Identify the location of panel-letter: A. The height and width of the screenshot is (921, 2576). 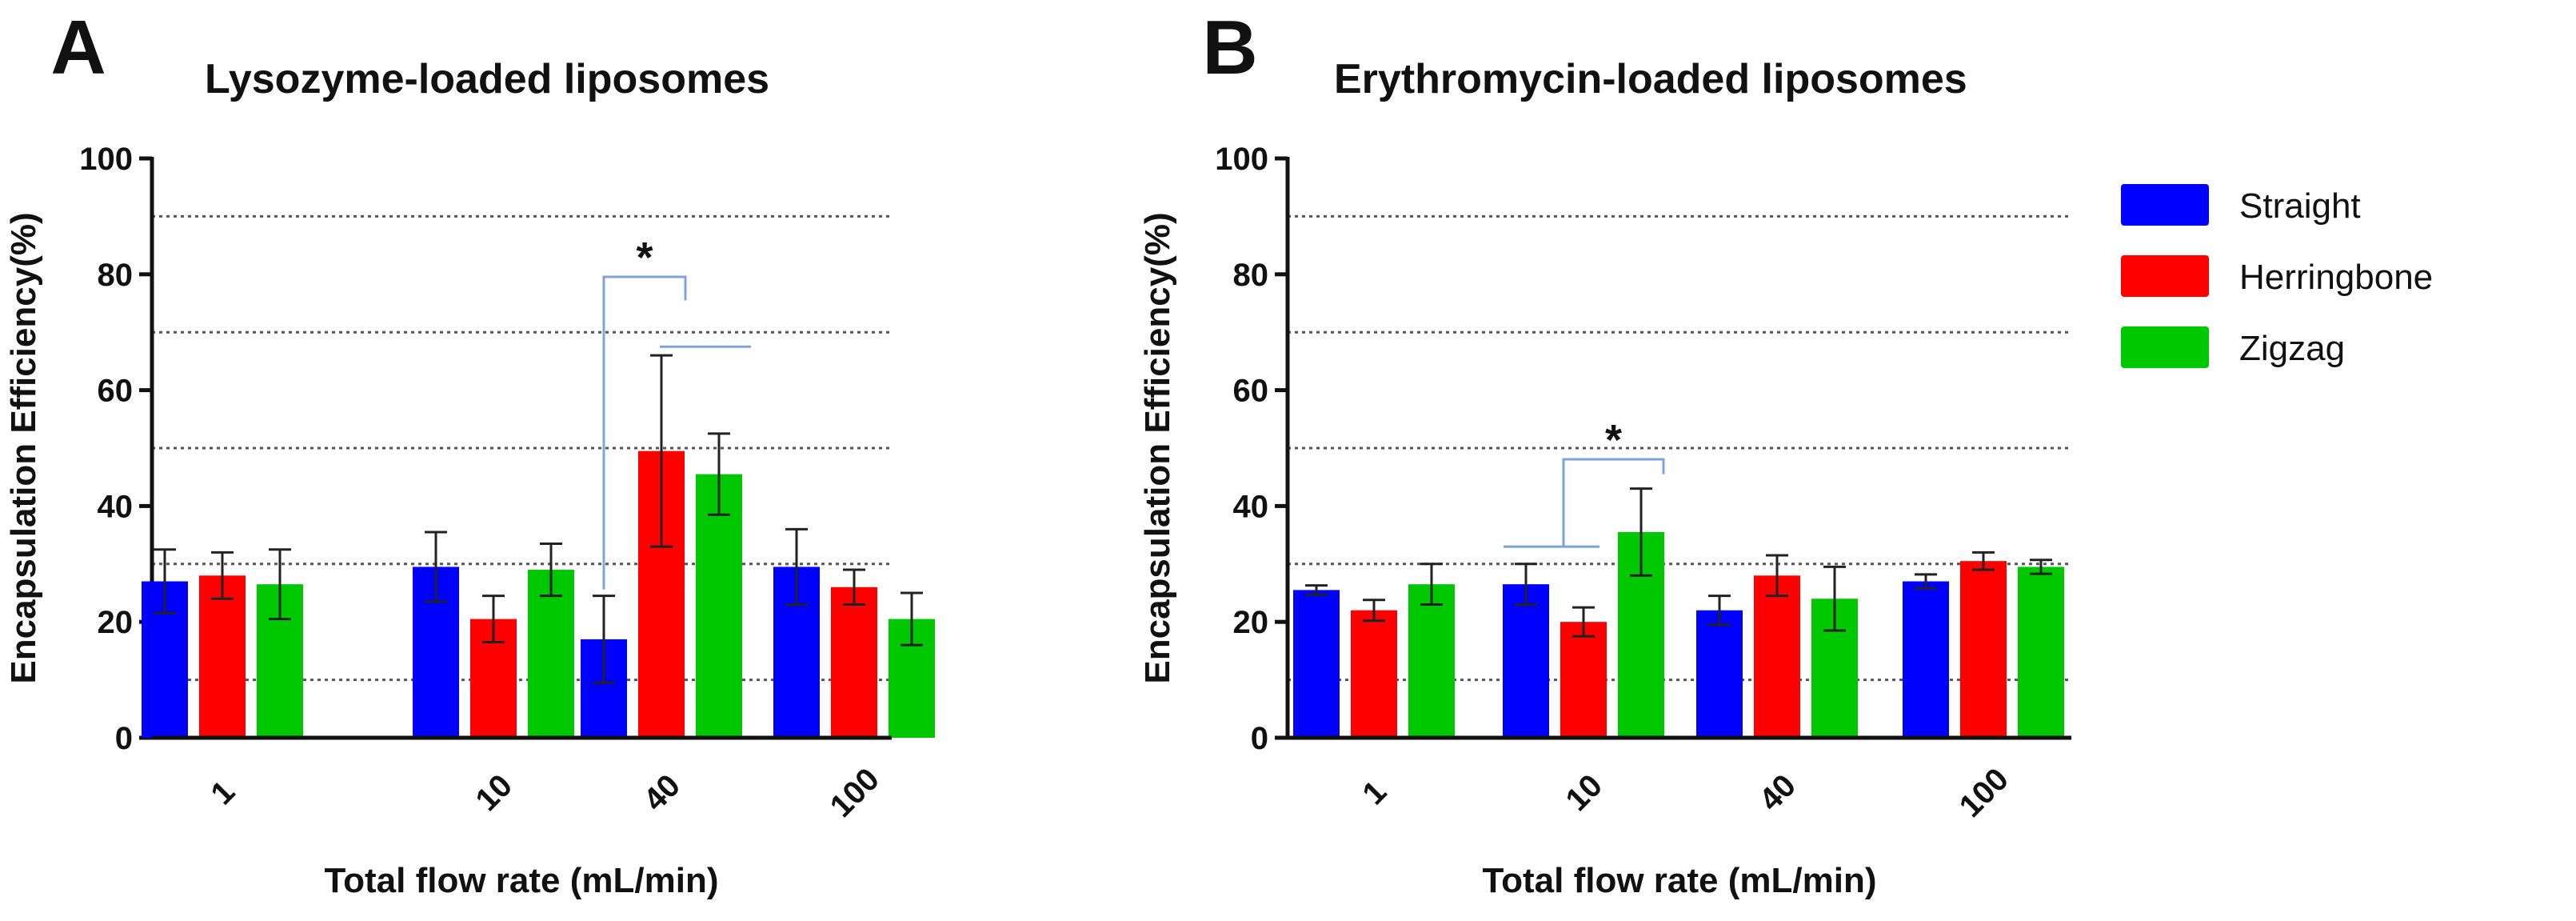
(78, 47).